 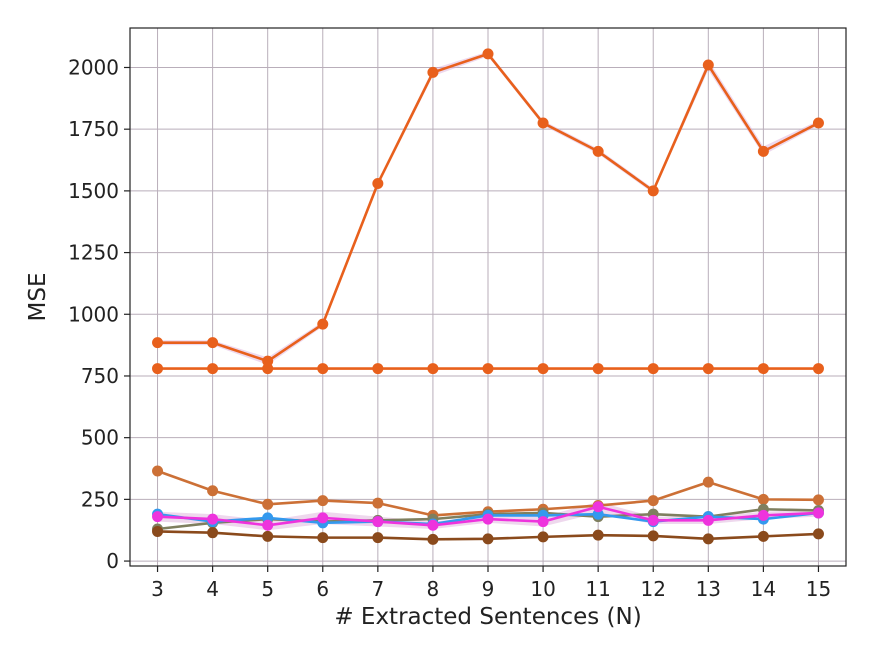 What do you see at coordinates (93, 253) in the screenshot?
I see `y-tick-label-1250: 1250` at bounding box center [93, 253].